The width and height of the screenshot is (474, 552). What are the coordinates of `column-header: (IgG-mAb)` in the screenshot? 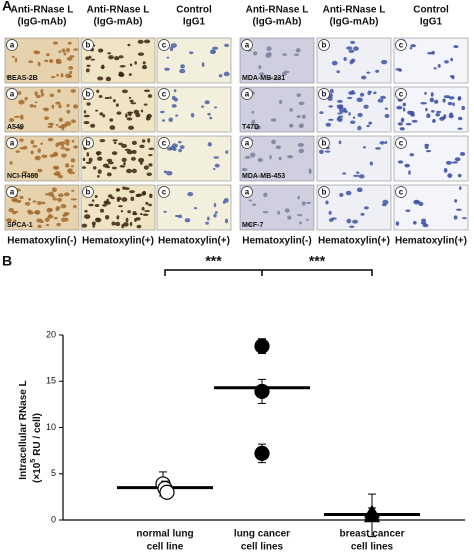 It's located at (277, 22).